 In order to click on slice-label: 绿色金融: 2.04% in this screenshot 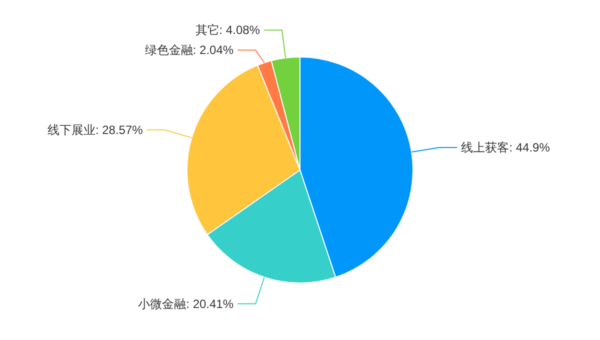, I will do `click(189, 50)`.